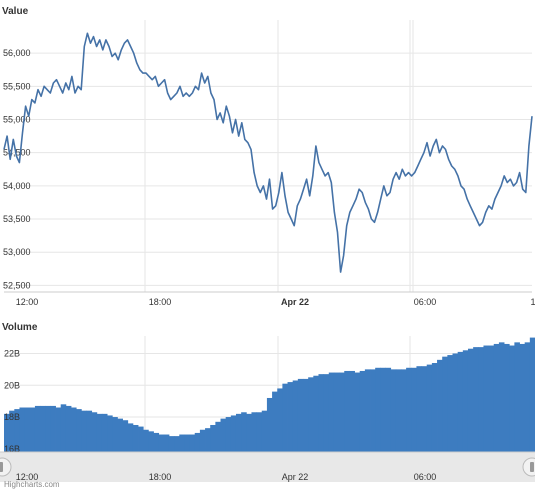 The width and height of the screenshot is (535, 490). Describe the element at coordinates (17, 120) in the screenshot. I see `price-y-tick-label: 55,000` at that location.